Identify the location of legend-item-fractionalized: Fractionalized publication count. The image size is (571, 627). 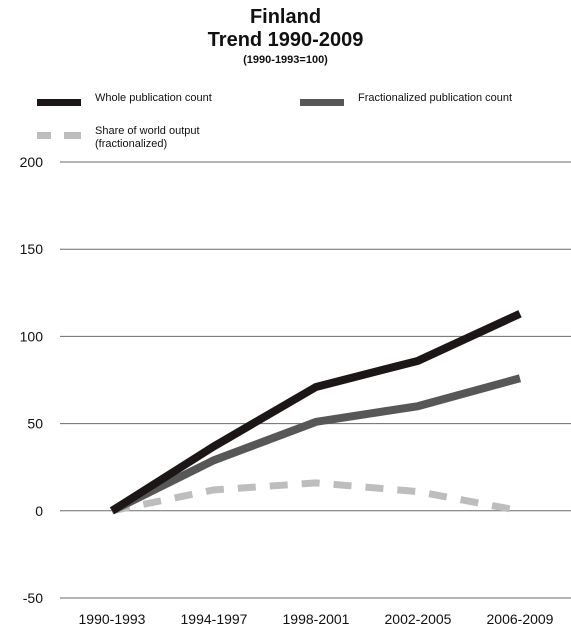
(406, 99).